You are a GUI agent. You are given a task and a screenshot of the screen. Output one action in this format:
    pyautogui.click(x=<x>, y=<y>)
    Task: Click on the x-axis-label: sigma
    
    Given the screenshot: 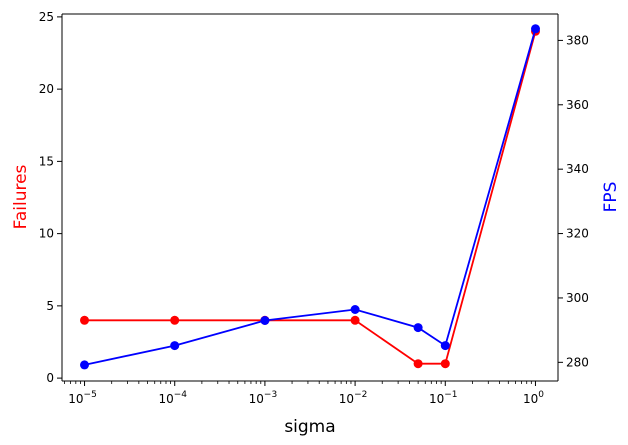 What is the action you would take?
    pyautogui.click(x=309, y=427)
    